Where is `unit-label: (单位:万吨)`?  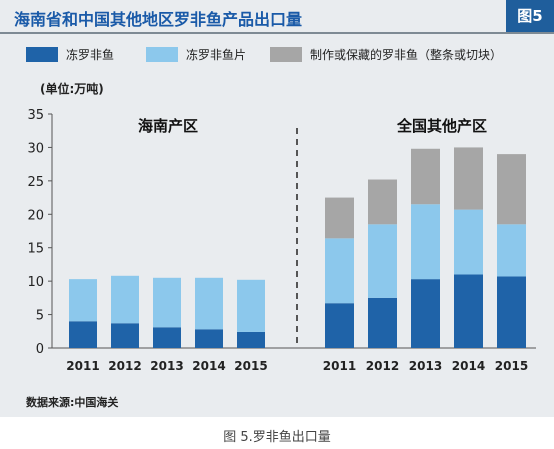 unit-label: (单位:万吨) is located at coordinates (72, 89).